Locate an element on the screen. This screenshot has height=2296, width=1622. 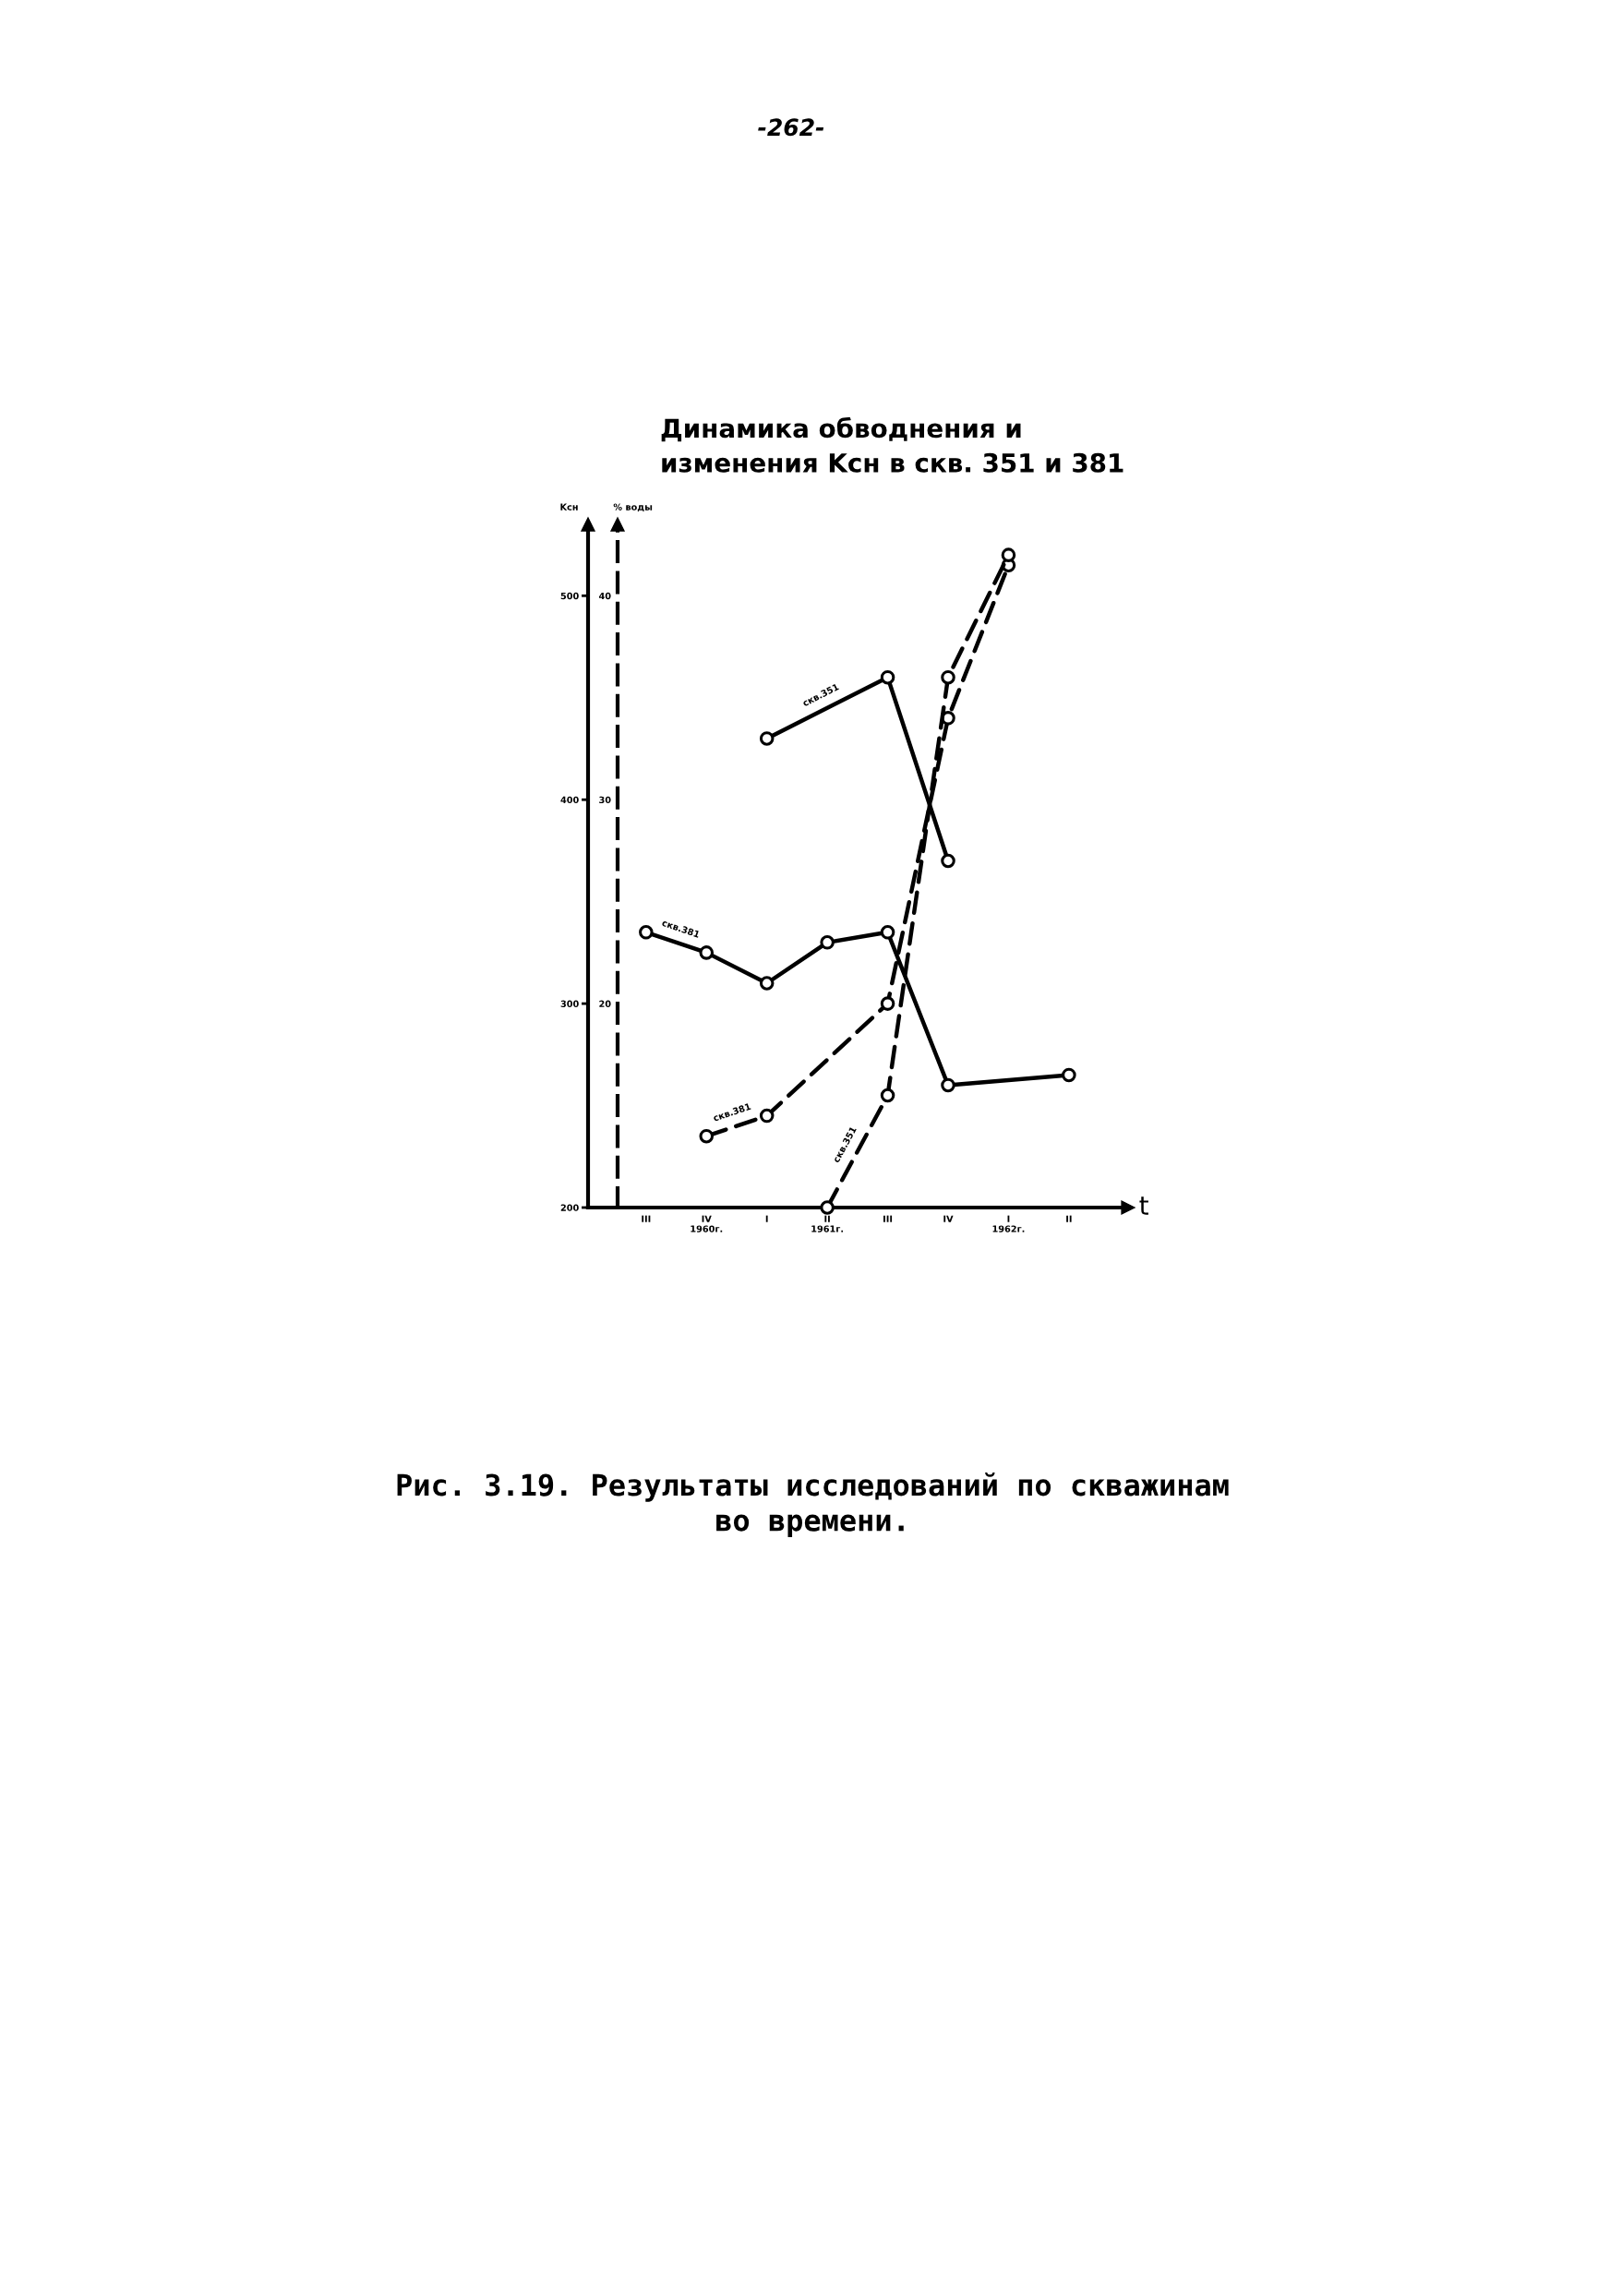
x-axis-title: t is located at coordinates (1143, 1205).